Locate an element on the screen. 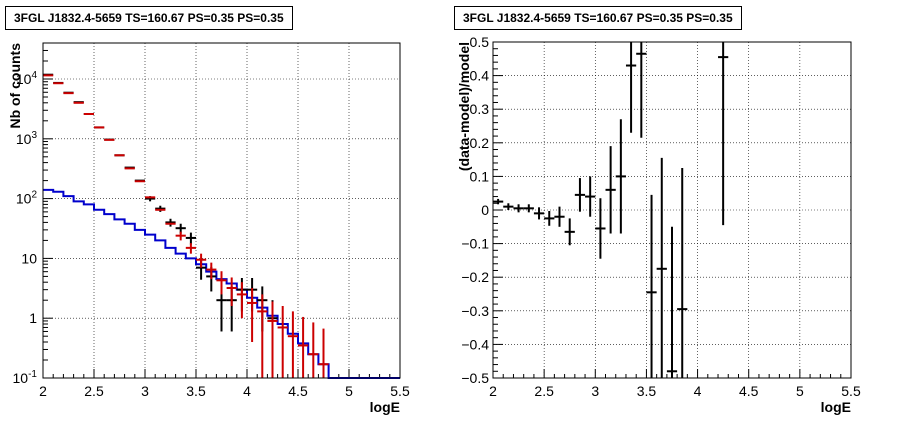 Image resolution: width=898 pixels, height=421 pixels. right-y-tick-label: 0 is located at coordinates (485, 210).